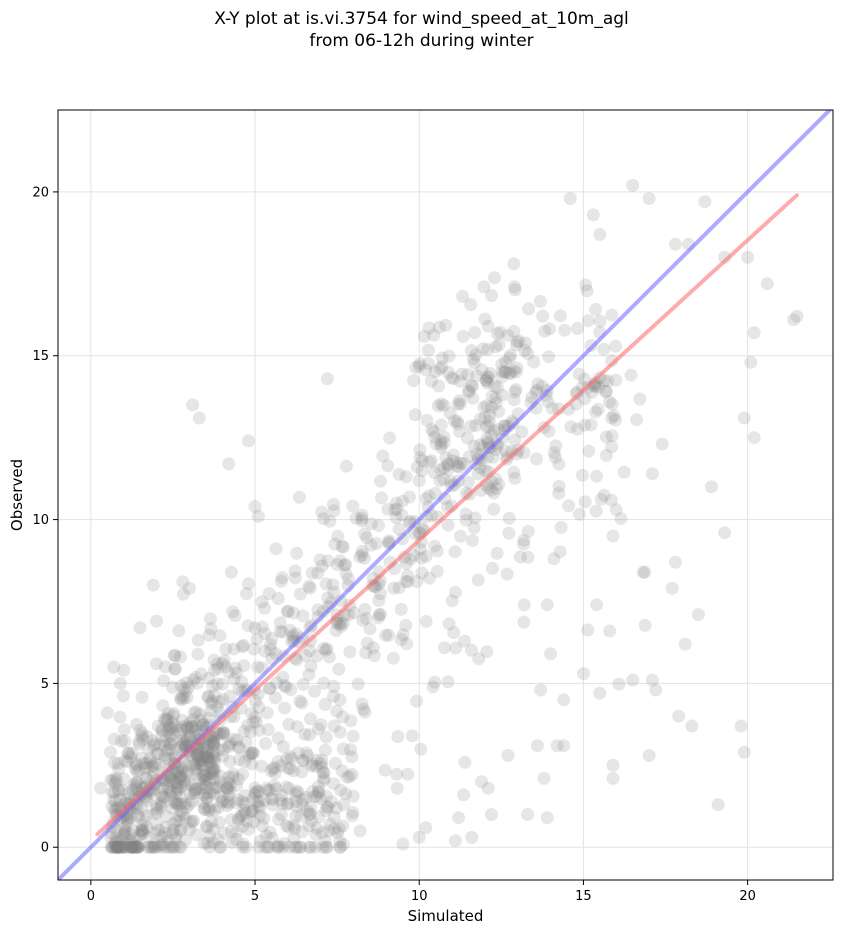 This screenshot has width=843, height=934. I want to click on x-tick-label: 15, so click(583, 896).